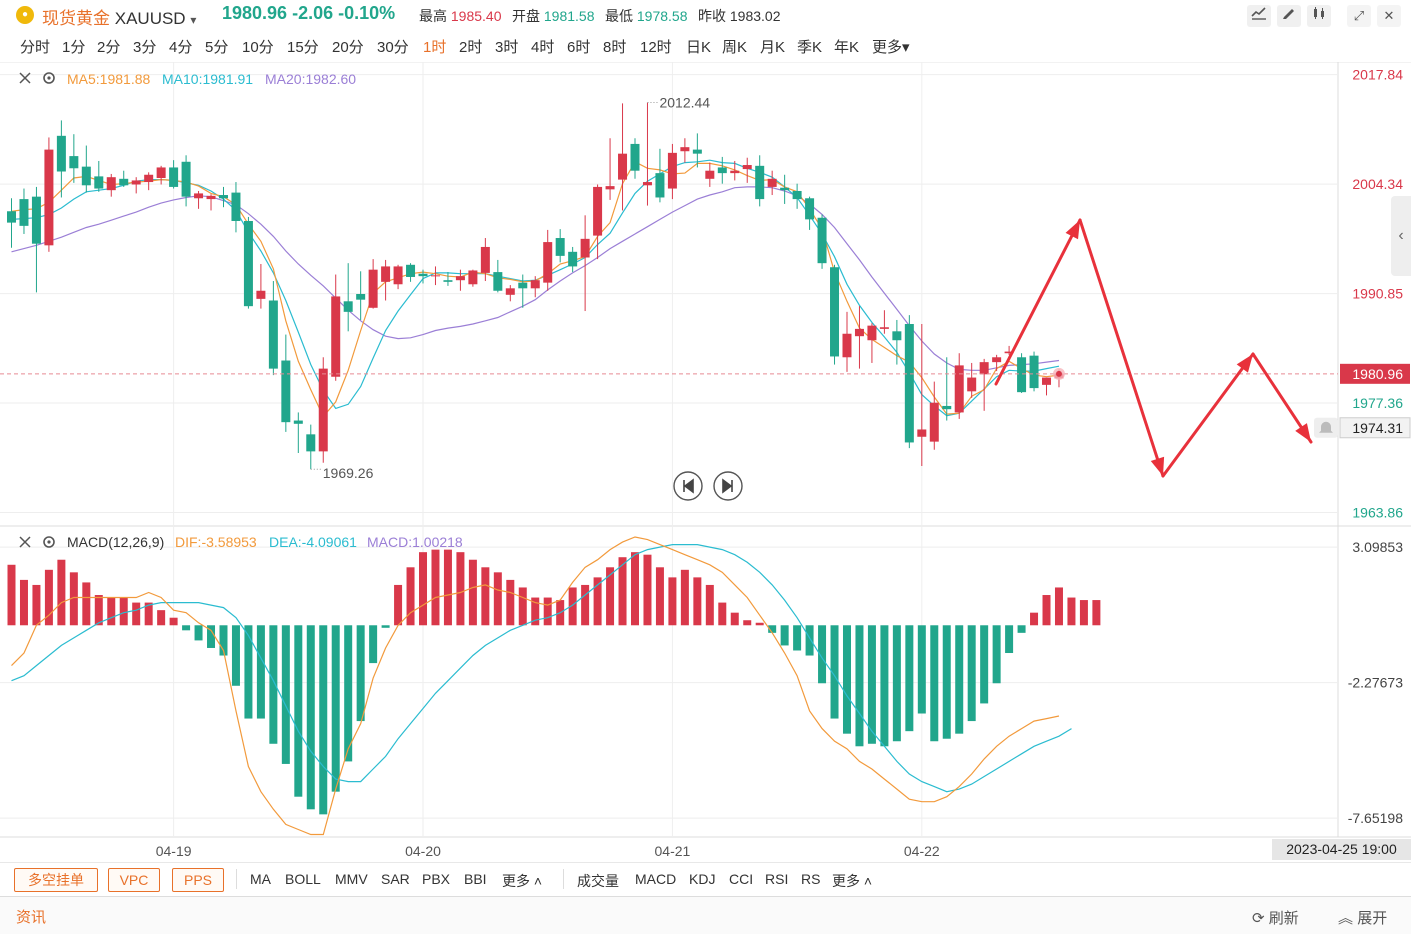  Describe the element at coordinates (436, 879) in the screenshot. I see `main-indicator-tab: PBX` at that location.